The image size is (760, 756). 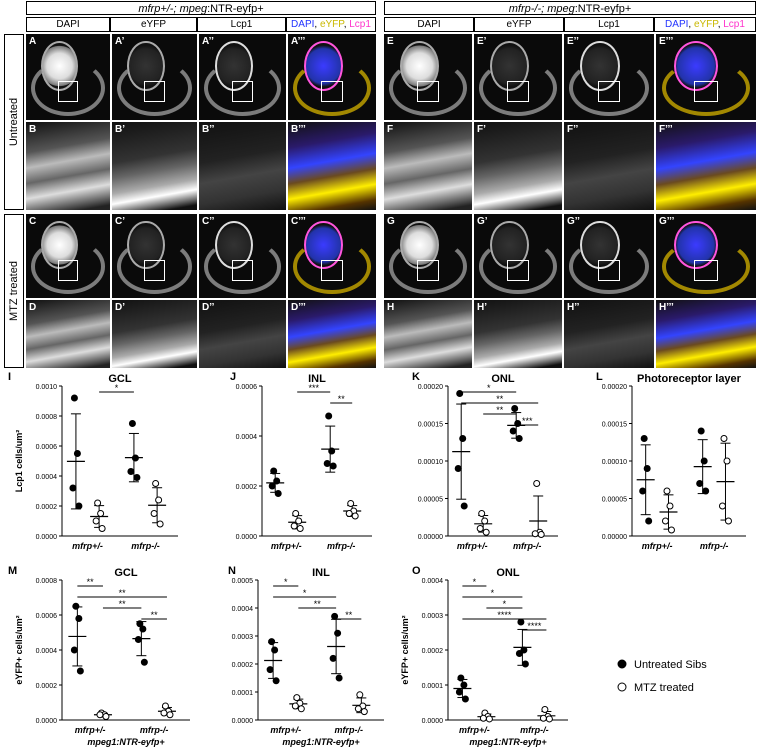 I want to click on row-label-untreated: Untreated, so click(x=14, y=122).